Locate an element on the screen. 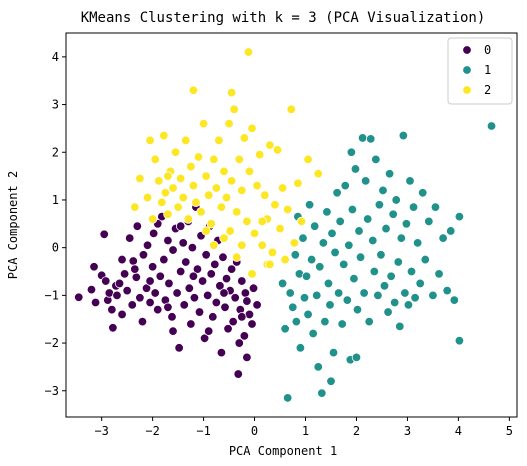 This screenshot has width=527, height=466. y-tick-label: 1 is located at coordinates (55, 200).